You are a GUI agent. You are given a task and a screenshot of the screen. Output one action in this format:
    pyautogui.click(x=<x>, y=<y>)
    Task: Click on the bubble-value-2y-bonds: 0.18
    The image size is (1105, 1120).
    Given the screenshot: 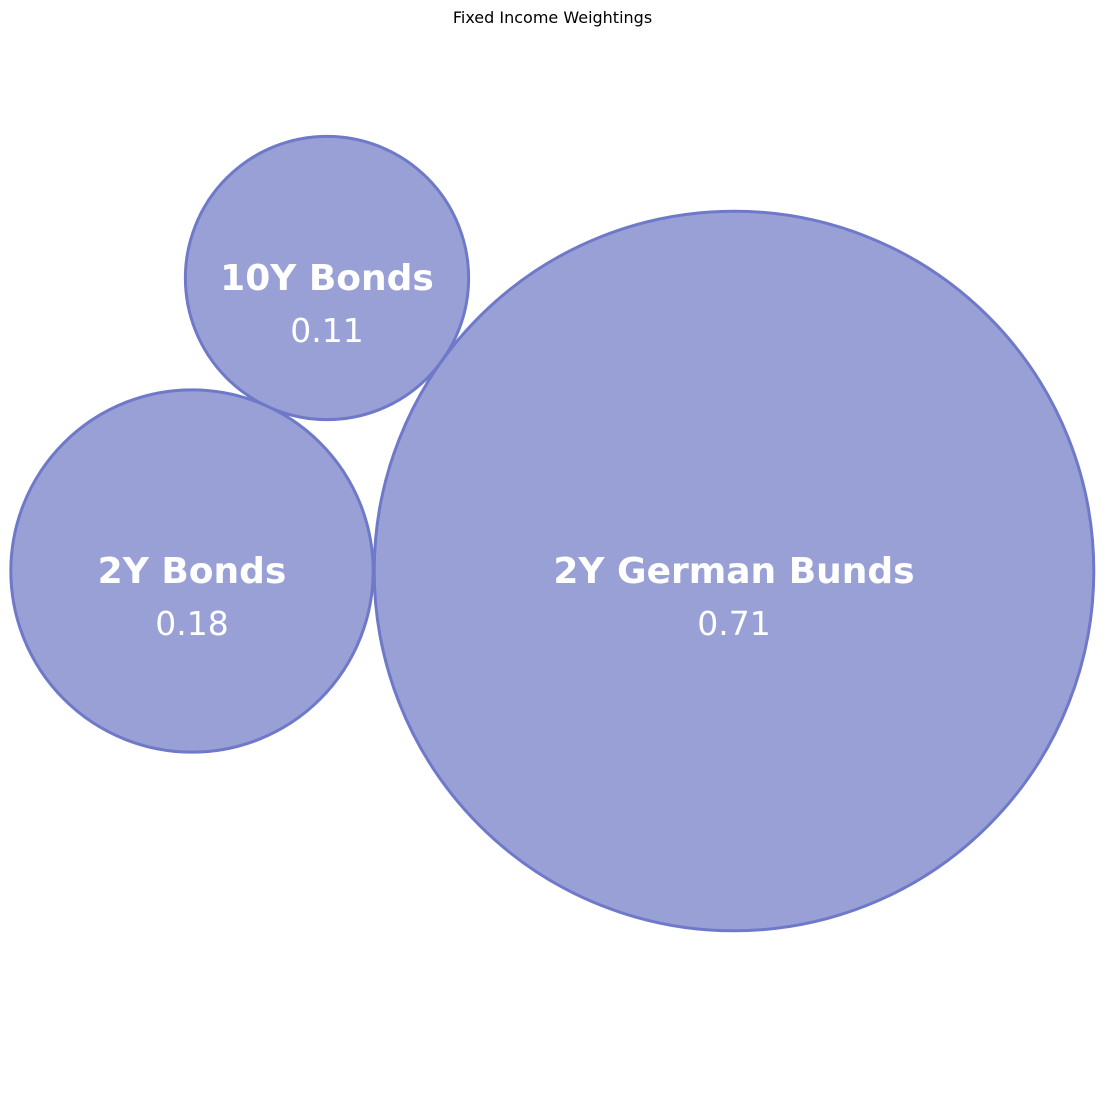 What is the action you would take?
    pyautogui.click(x=191, y=623)
    